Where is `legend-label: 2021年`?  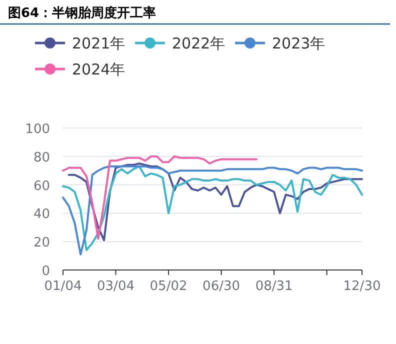 legend-label: 2021年 is located at coordinates (99, 43).